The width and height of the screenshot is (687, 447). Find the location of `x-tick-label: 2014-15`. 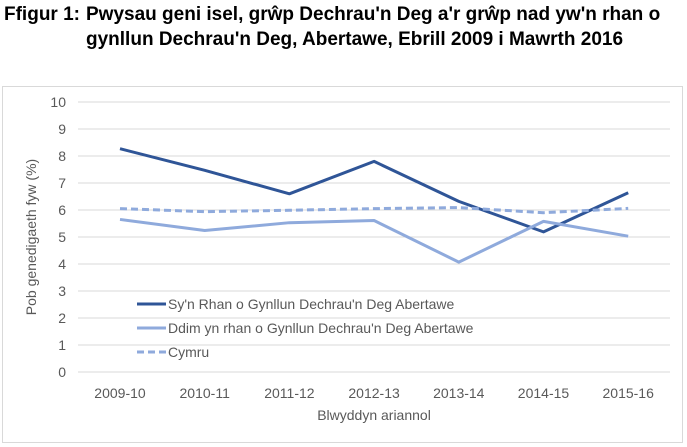

x-tick-label: 2014-15 is located at coordinates (544, 393).